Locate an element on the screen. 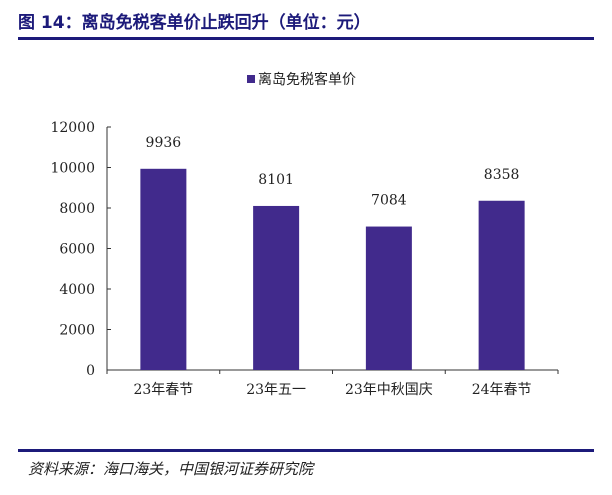 The image size is (612, 495). y-tick-label: 2000 is located at coordinates (77, 331).